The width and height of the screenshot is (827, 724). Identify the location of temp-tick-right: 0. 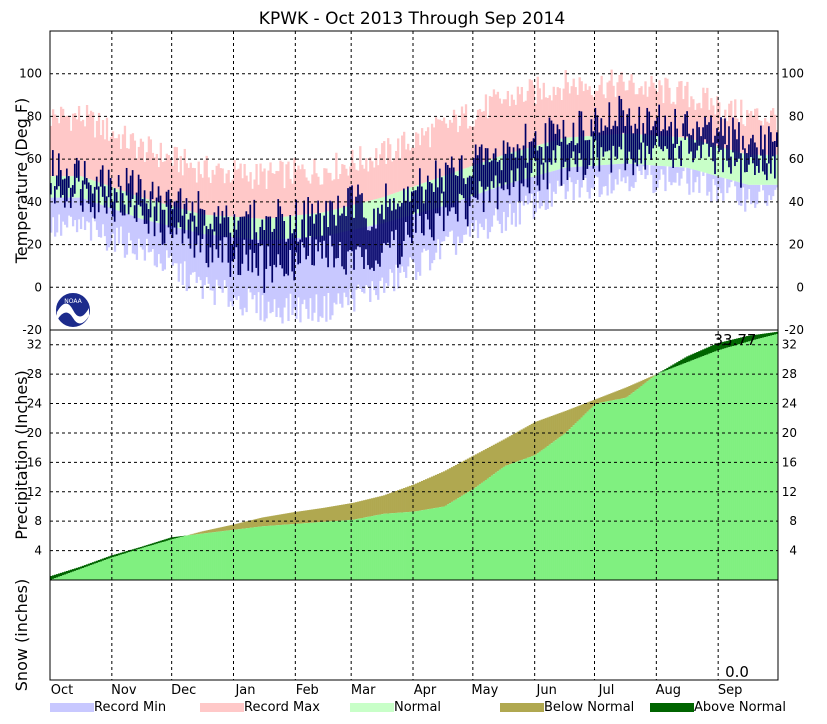
(800, 287).